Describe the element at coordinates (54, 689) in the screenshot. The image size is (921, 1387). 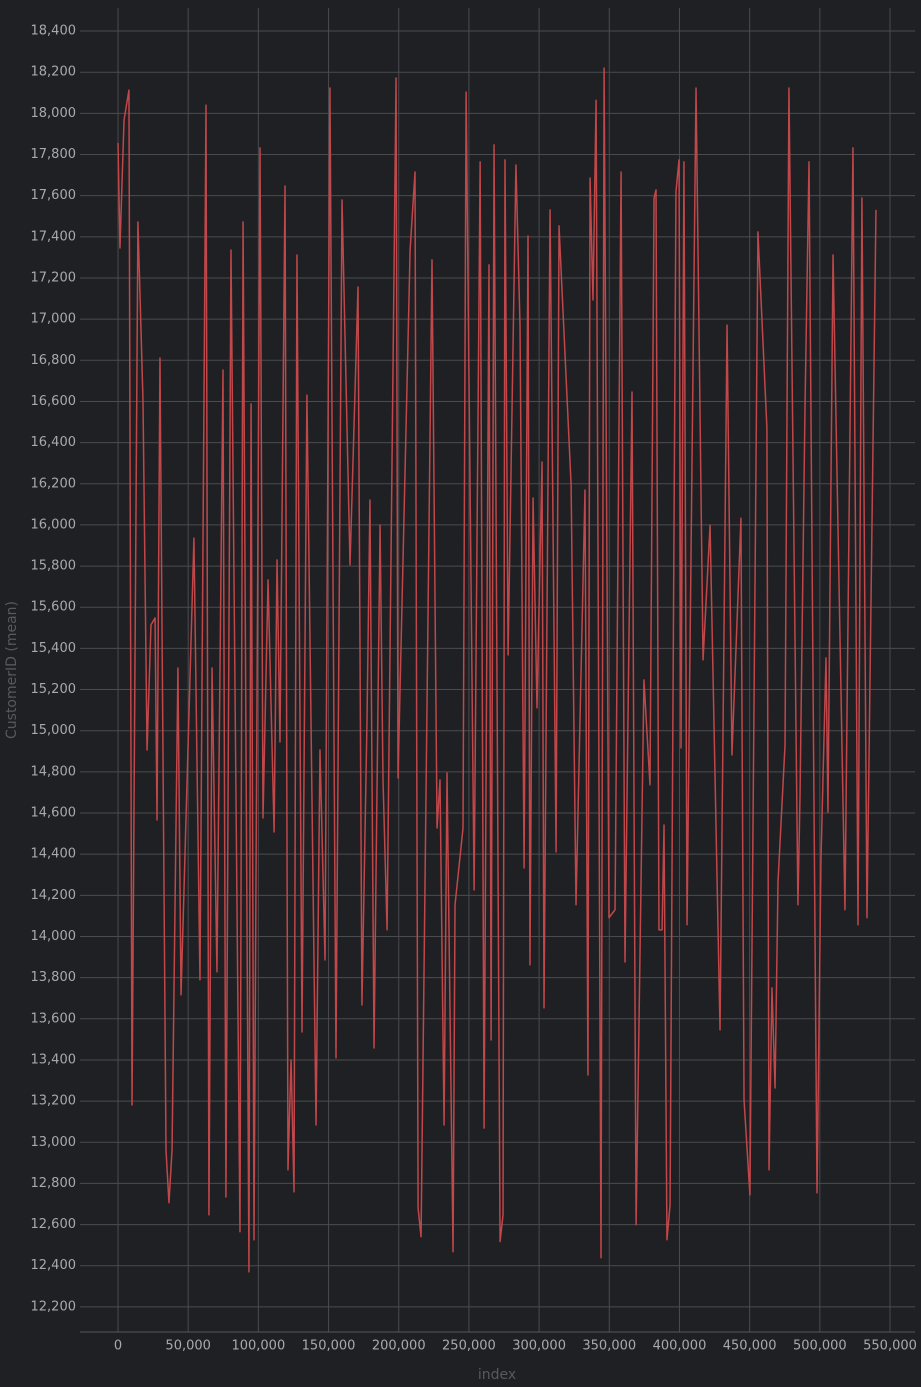
I see `y-tick-label: 15,200` at that location.